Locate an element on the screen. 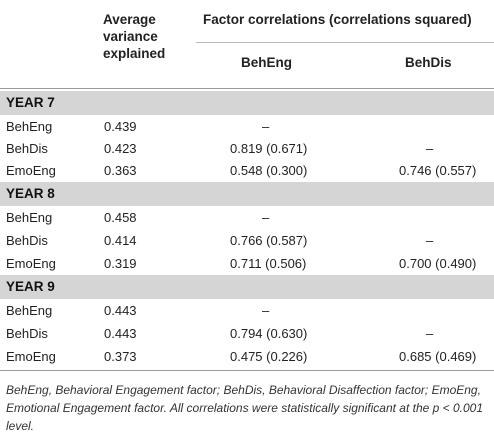 This screenshot has height=435, width=494. beheng-corr: 0.475 (0.226) is located at coordinates (269, 356).